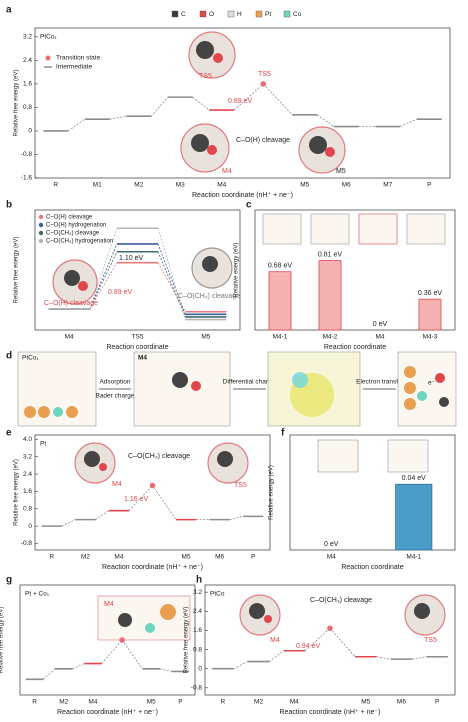 This screenshot has height=722, width=468. What do you see at coordinates (74, 67) in the screenshot?
I see `legend-label: Intermediate` at bounding box center [74, 67].